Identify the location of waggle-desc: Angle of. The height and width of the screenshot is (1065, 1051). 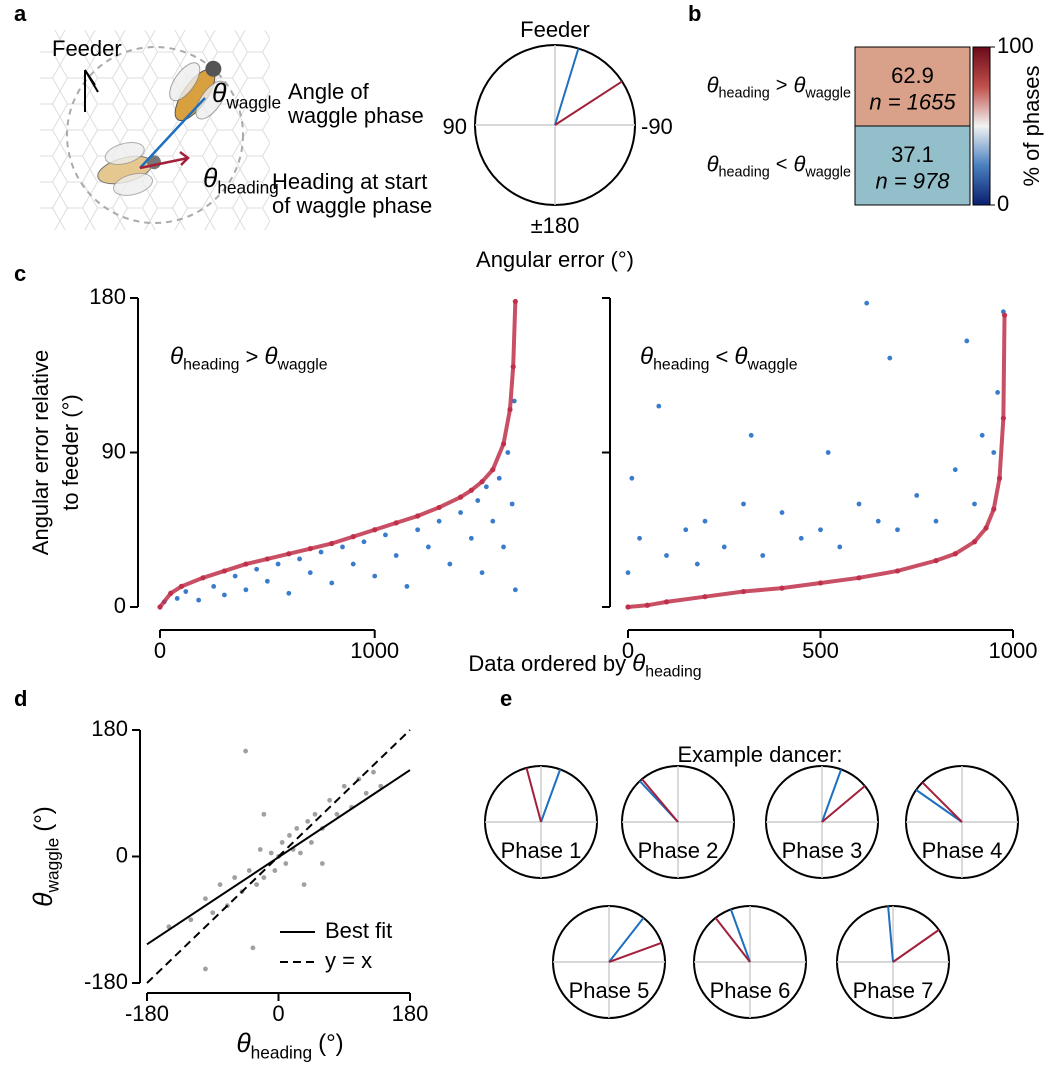
(329, 91).